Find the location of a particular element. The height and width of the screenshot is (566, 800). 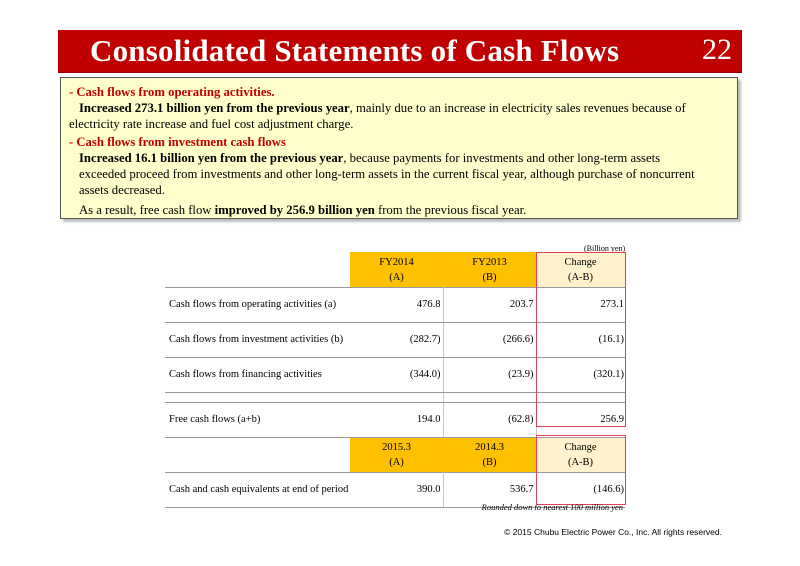

result-highlight: improved by 256.9 billion yen is located at coordinates (294, 210).